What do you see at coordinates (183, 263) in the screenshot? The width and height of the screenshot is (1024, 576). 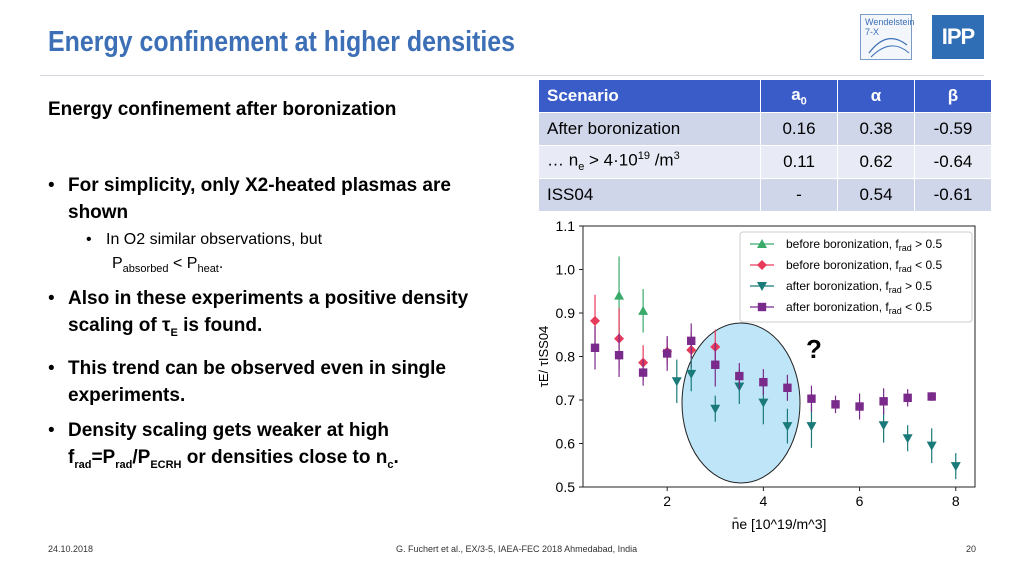 I see `text-p: < P` at bounding box center [183, 263].